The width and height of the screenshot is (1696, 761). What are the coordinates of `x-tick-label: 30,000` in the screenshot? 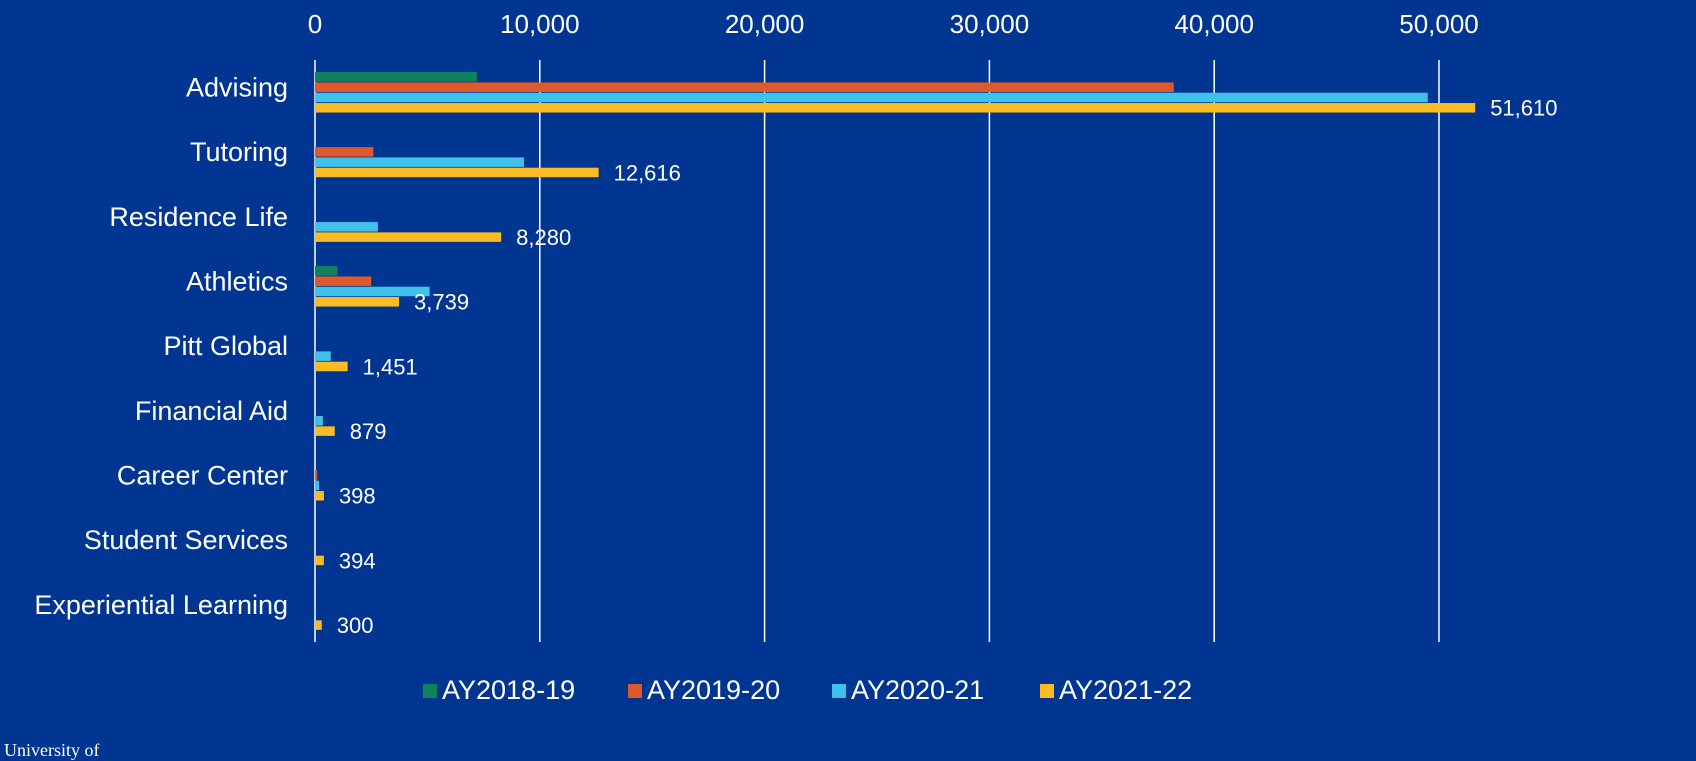 It's located at (990, 24).